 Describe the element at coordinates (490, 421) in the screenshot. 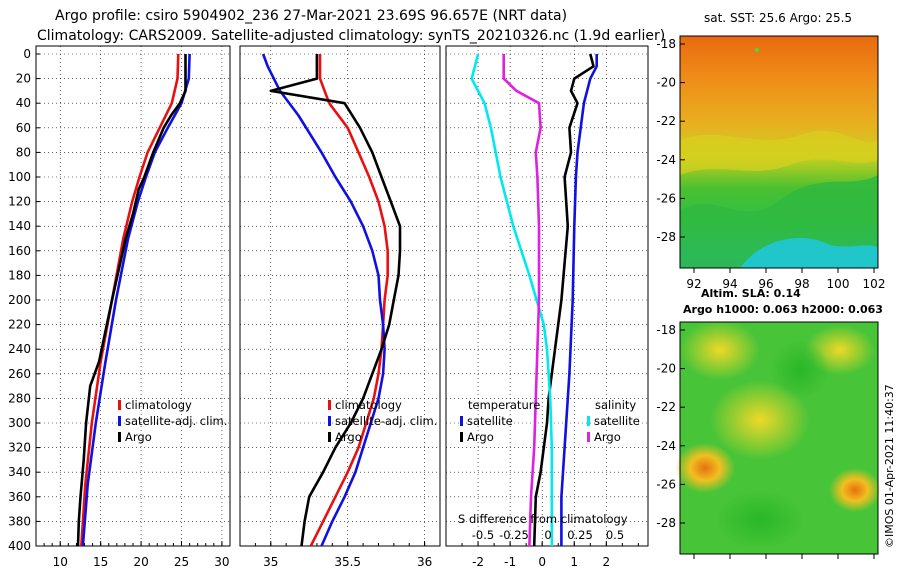

I see `legend-temp-satellite: satellite` at that location.